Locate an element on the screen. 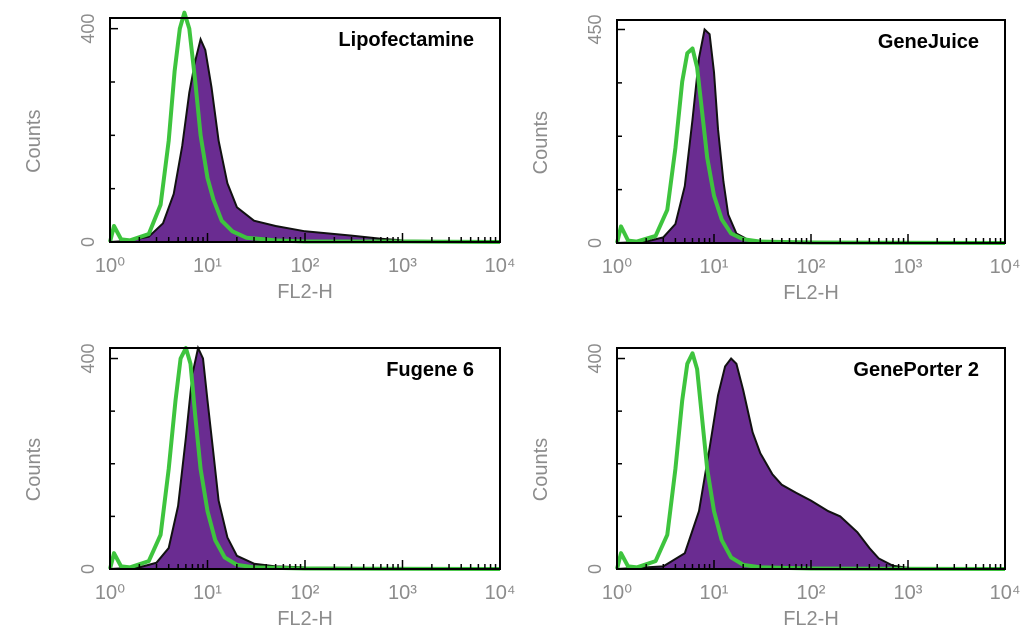 The image size is (1029, 644). panel-title: GeneJuice is located at coordinates (928, 42).